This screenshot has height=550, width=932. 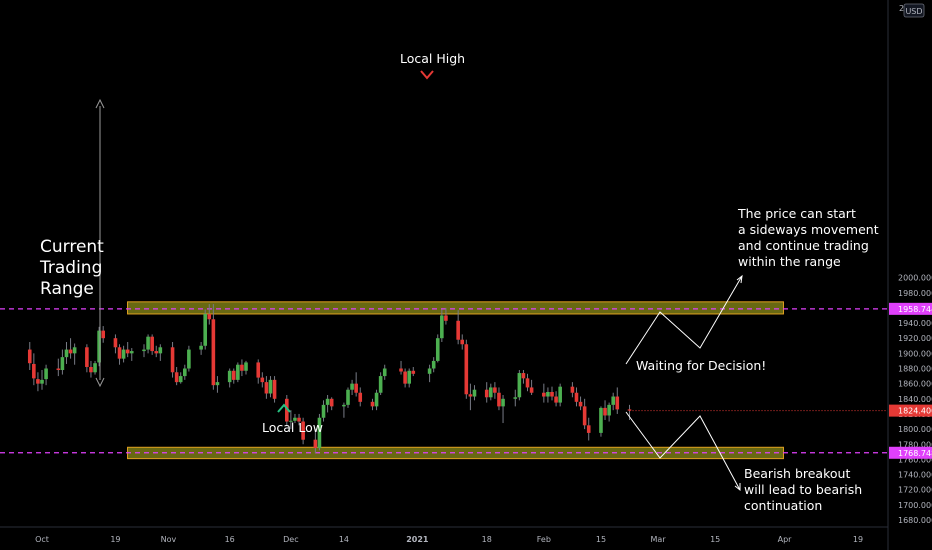 What do you see at coordinates (915, 459) in the screenshot?
I see `price-tick-label: 1760.000` at bounding box center [915, 459].